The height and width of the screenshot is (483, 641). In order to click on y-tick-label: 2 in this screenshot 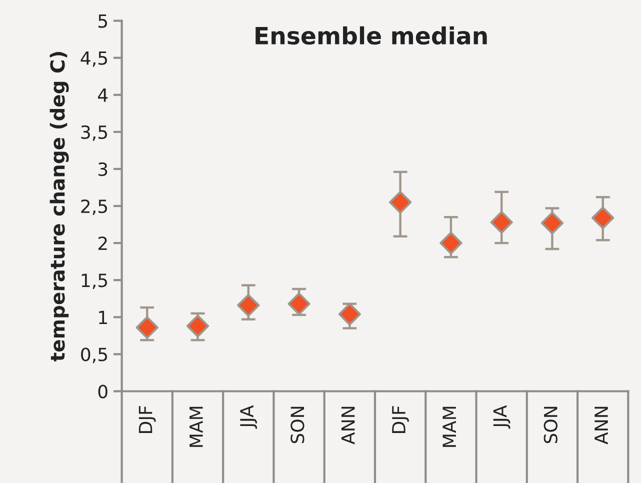, I will do `click(102, 243)`.